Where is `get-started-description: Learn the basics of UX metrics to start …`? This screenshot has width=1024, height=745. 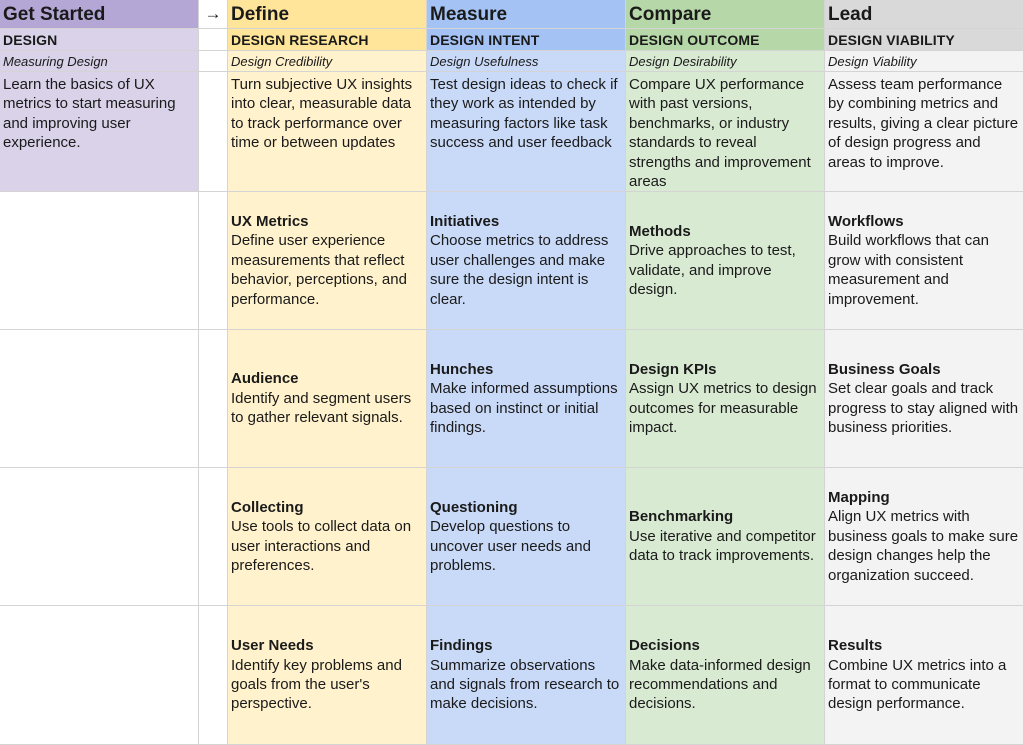
get-started-description: Learn the basics of UX metrics to start … is located at coordinates (99, 132).